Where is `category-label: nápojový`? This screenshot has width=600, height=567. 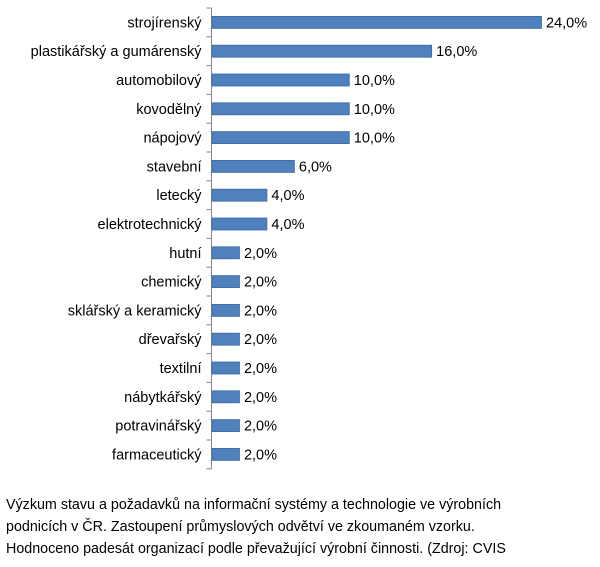
category-label: nápojový is located at coordinates (172, 139).